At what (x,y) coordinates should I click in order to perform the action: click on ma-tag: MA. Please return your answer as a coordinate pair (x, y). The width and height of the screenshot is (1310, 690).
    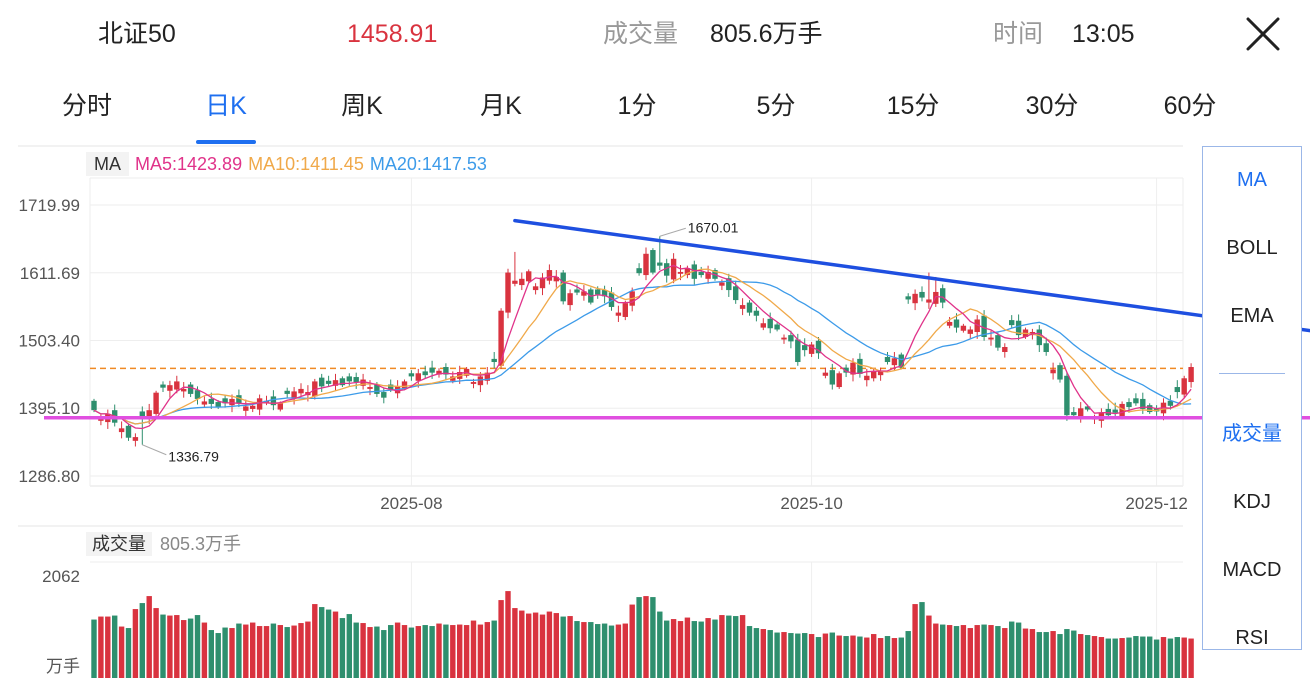
    Looking at the image, I should click on (107, 164).